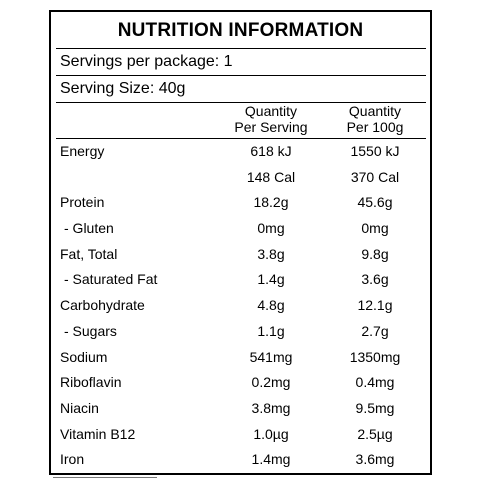 The image size is (480, 480). What do you see at coordinates (375, 459) in the screenshot?
I see `per-100g-value: 3.6mg` at bounding box center [375, 459].